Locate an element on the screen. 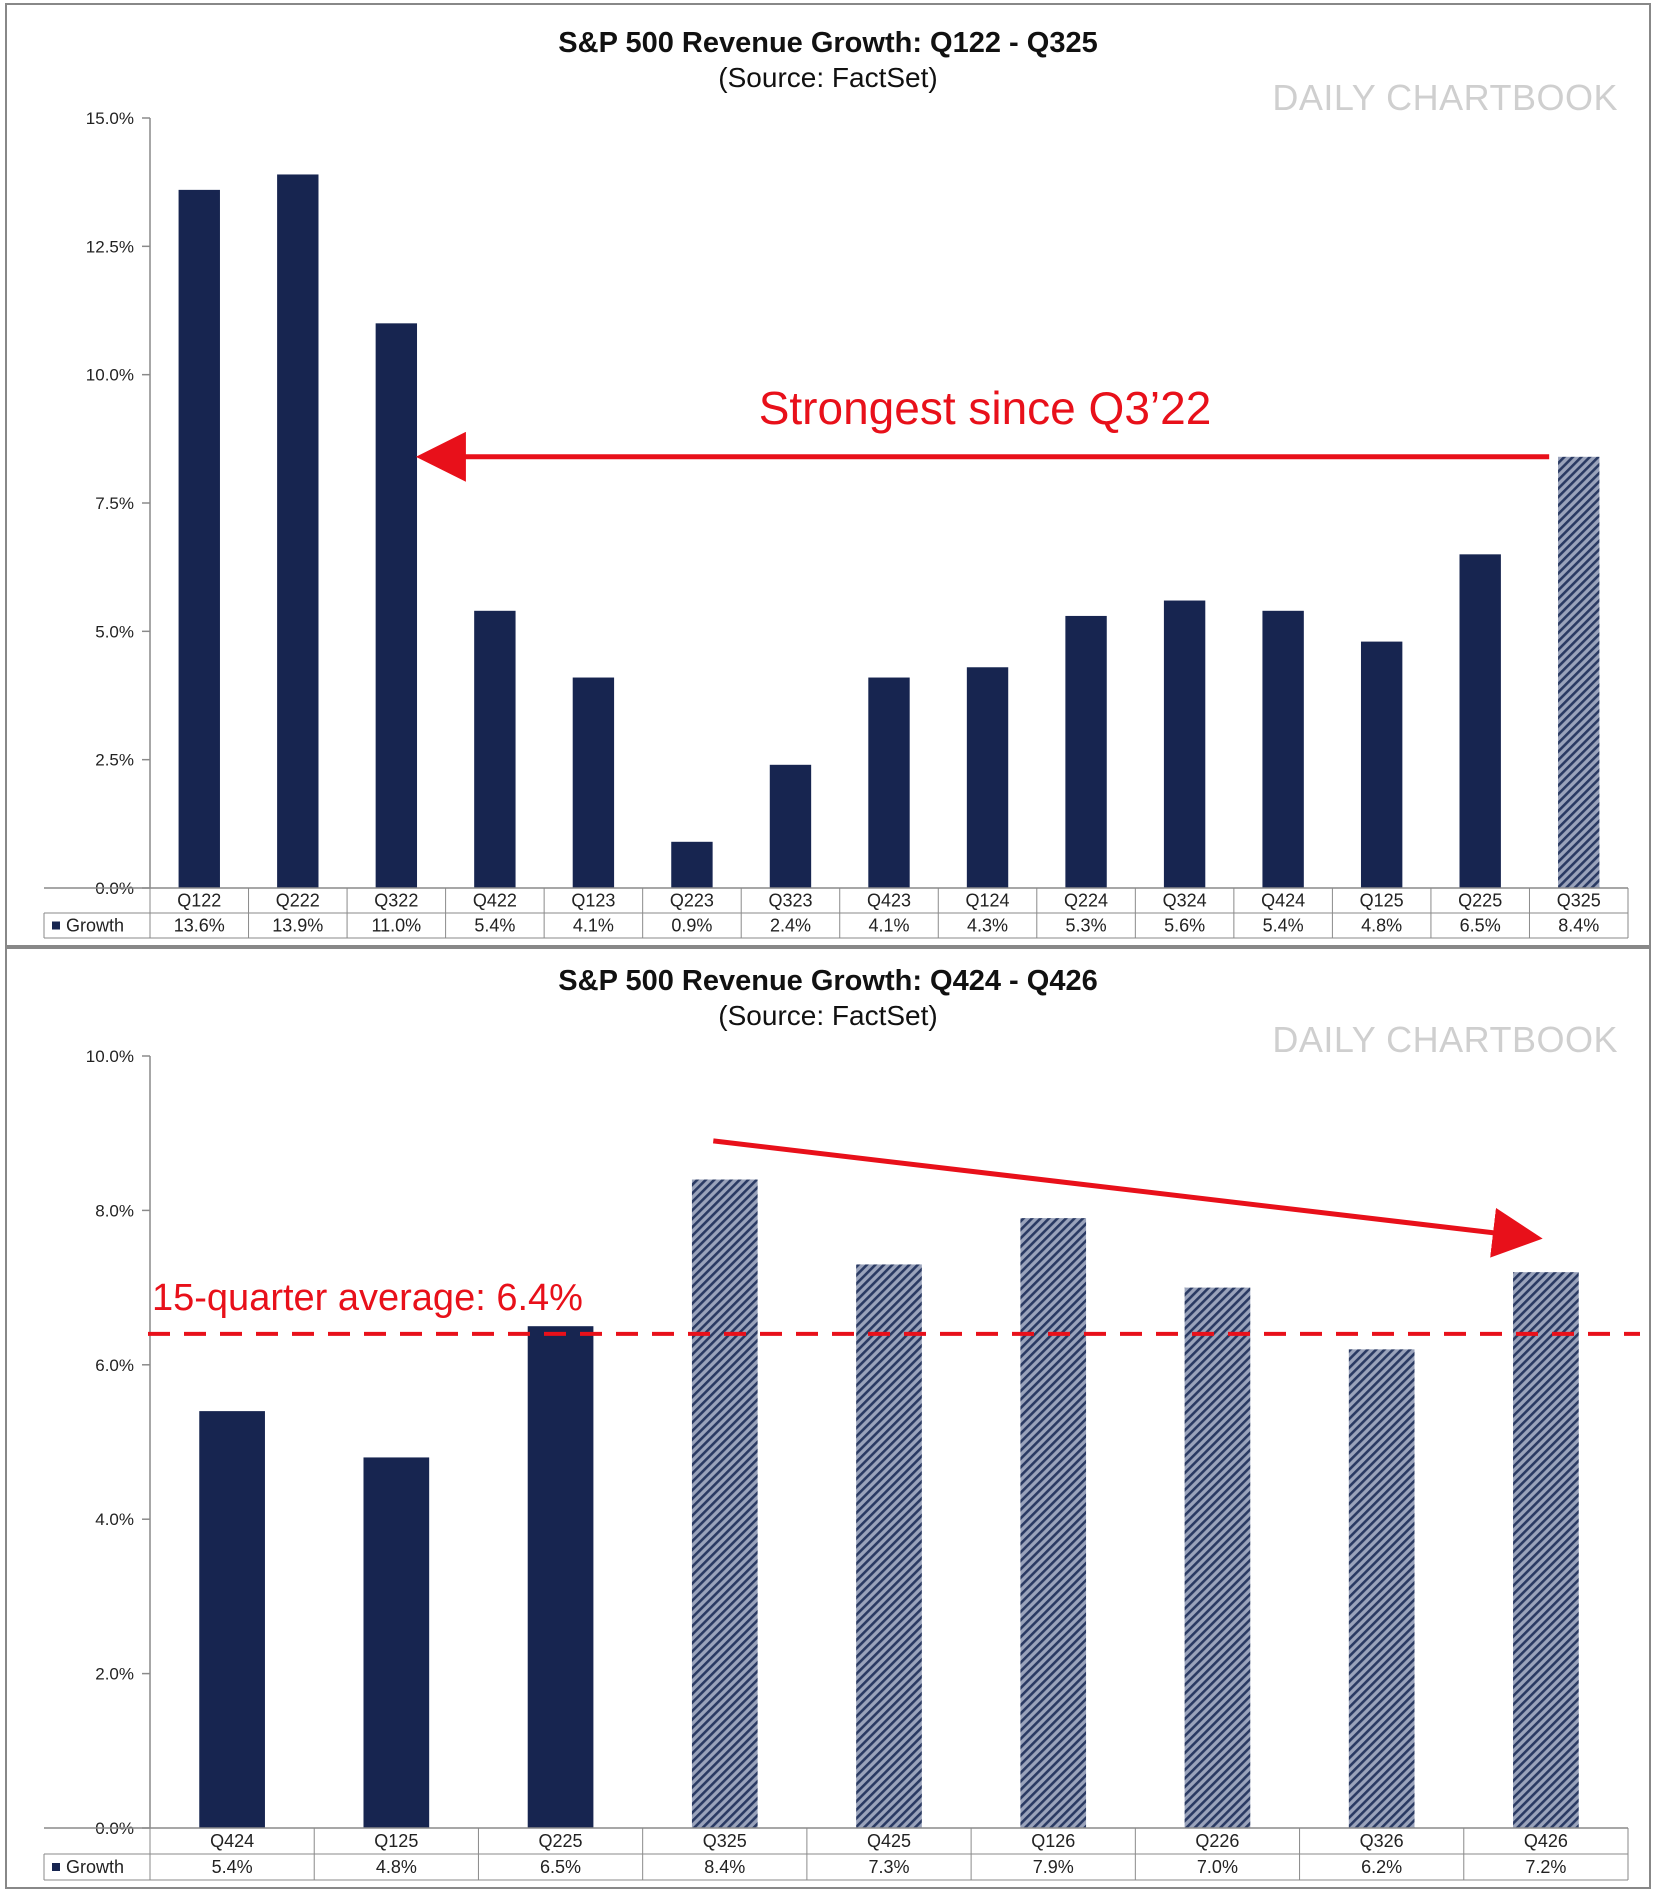  value-label: 7.3% is located at coordinates (888, 1867).